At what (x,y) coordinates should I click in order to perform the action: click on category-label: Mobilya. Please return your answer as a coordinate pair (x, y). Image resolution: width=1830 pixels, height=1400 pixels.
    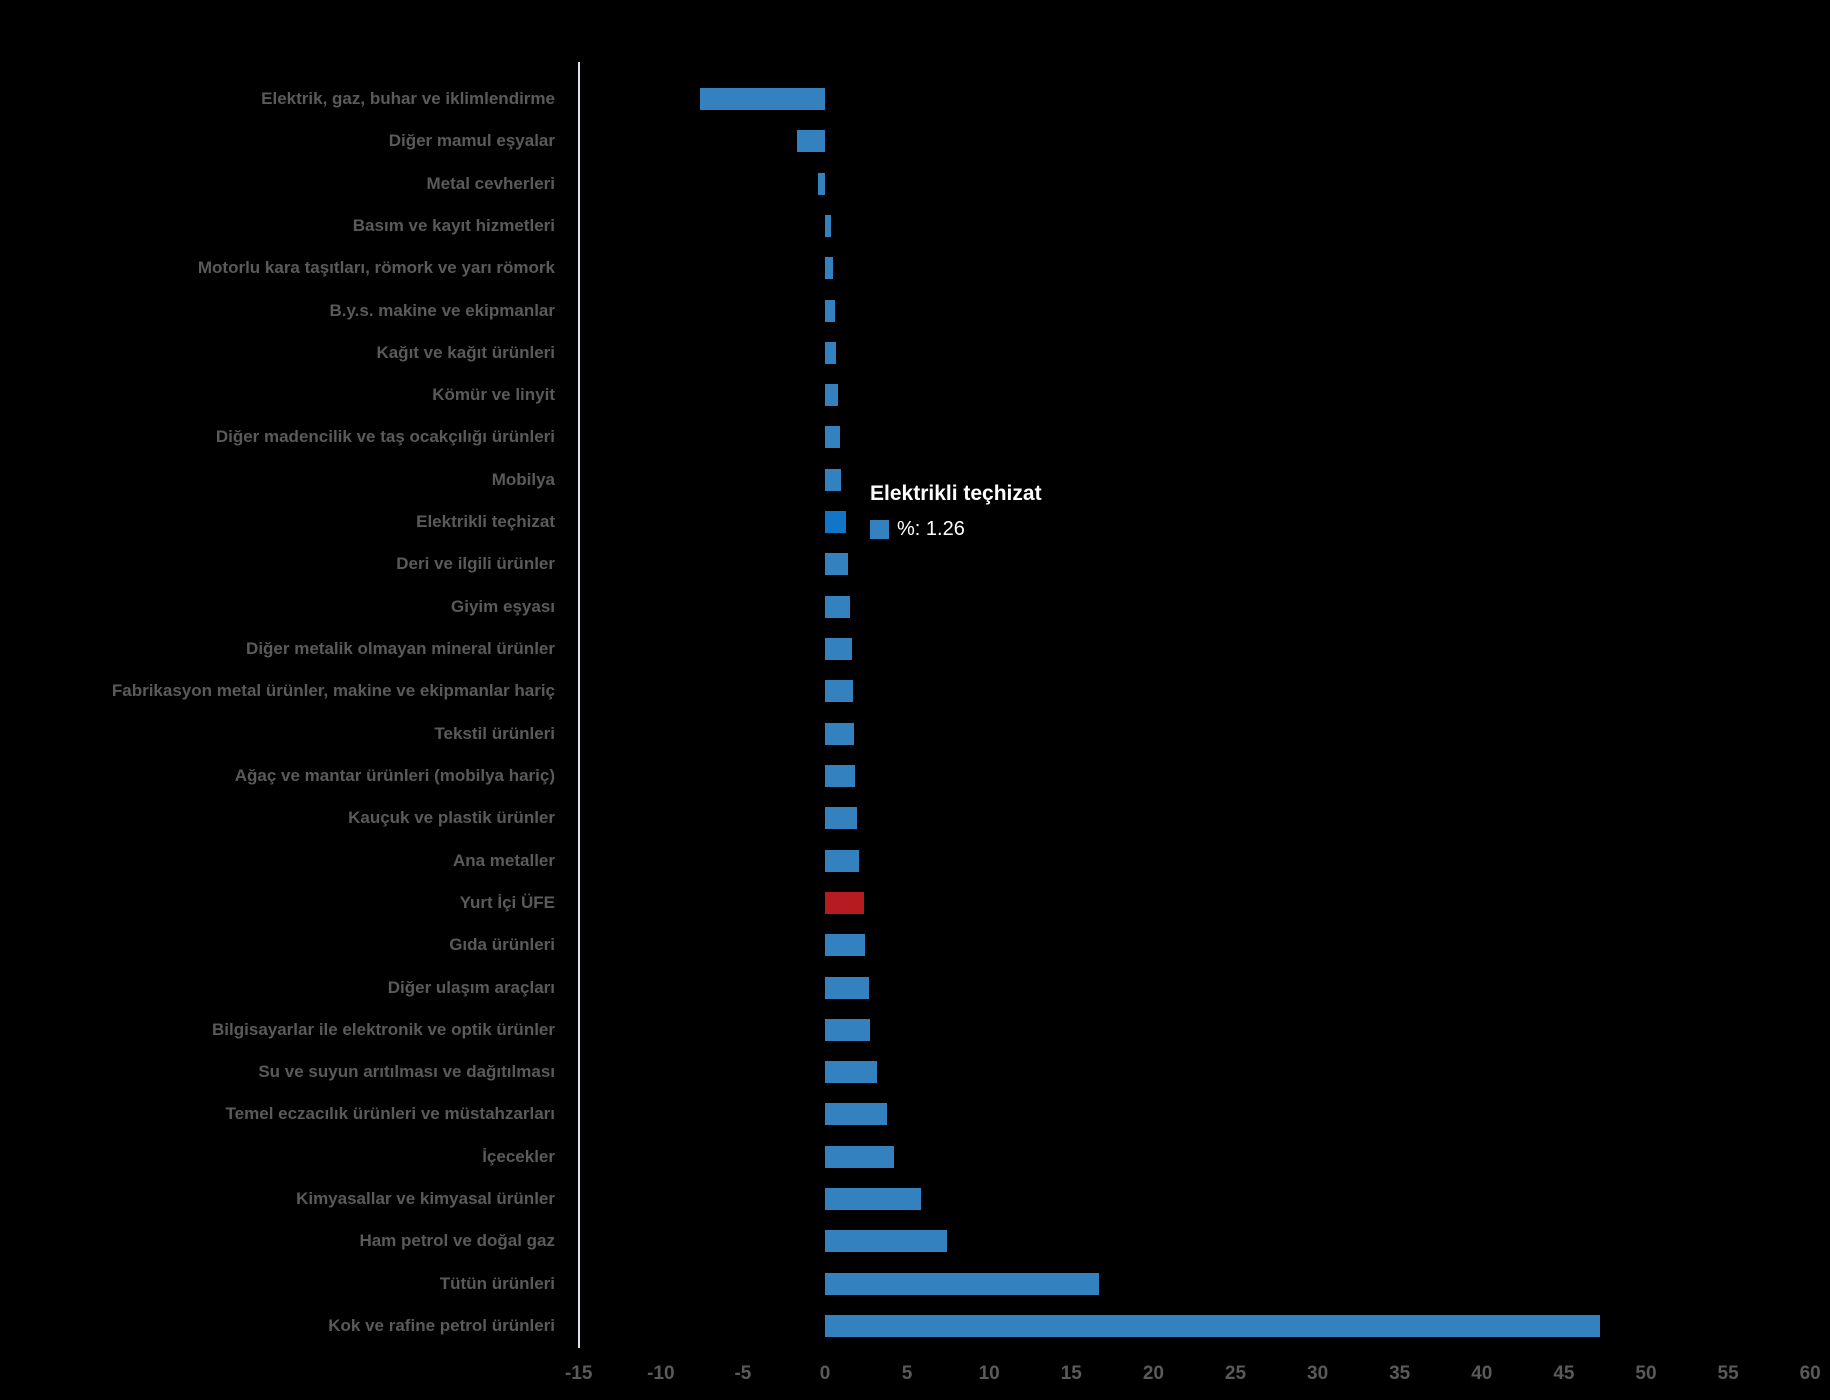
    Looking at the image, I should click on (523, 479).